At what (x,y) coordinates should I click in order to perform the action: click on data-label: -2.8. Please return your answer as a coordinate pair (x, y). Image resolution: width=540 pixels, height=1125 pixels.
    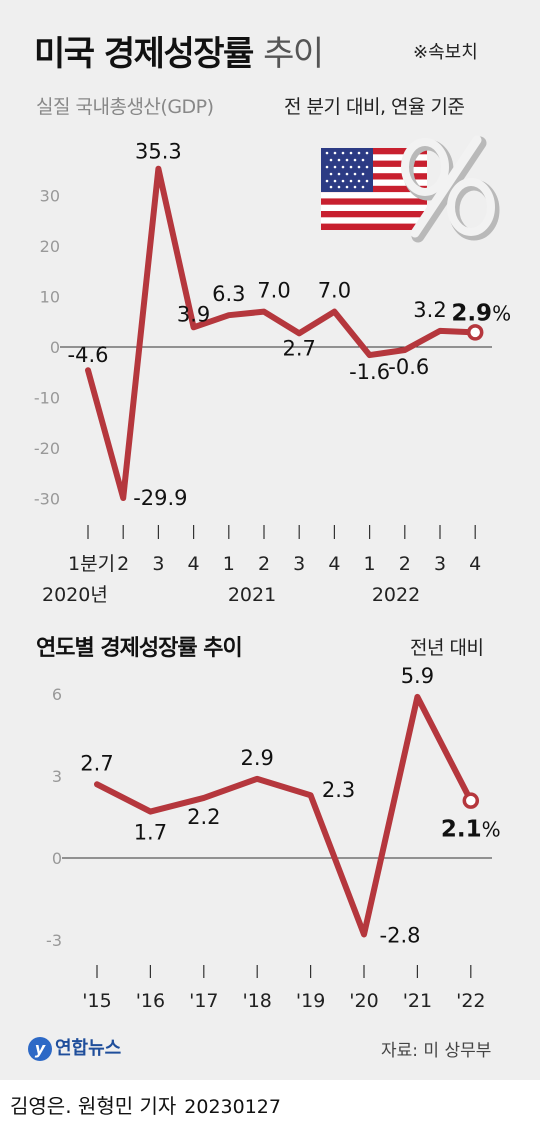
    Looking at the image, I should click on (400, 935).